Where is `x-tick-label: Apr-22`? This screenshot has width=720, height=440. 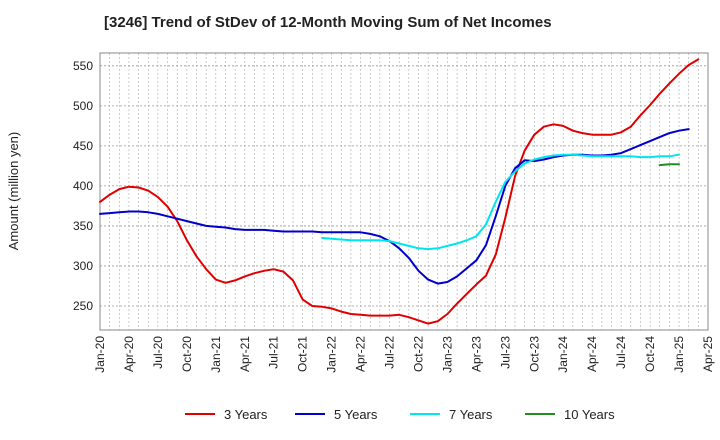 x-tick-label: Apr-22 is located at coordinates (361, 354).